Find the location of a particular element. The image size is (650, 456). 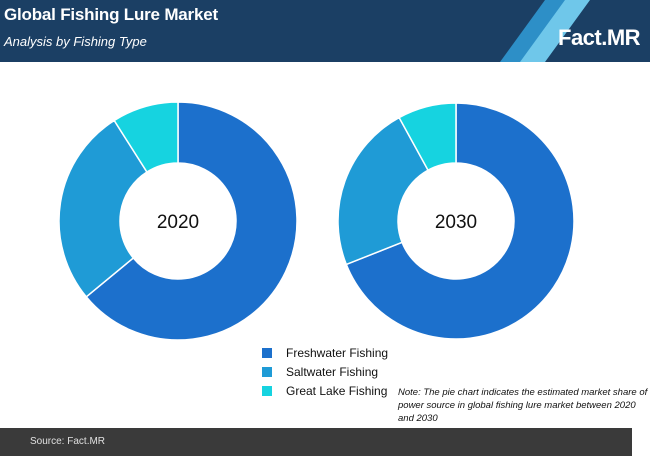

header-background is located at coordinates (325, 31).